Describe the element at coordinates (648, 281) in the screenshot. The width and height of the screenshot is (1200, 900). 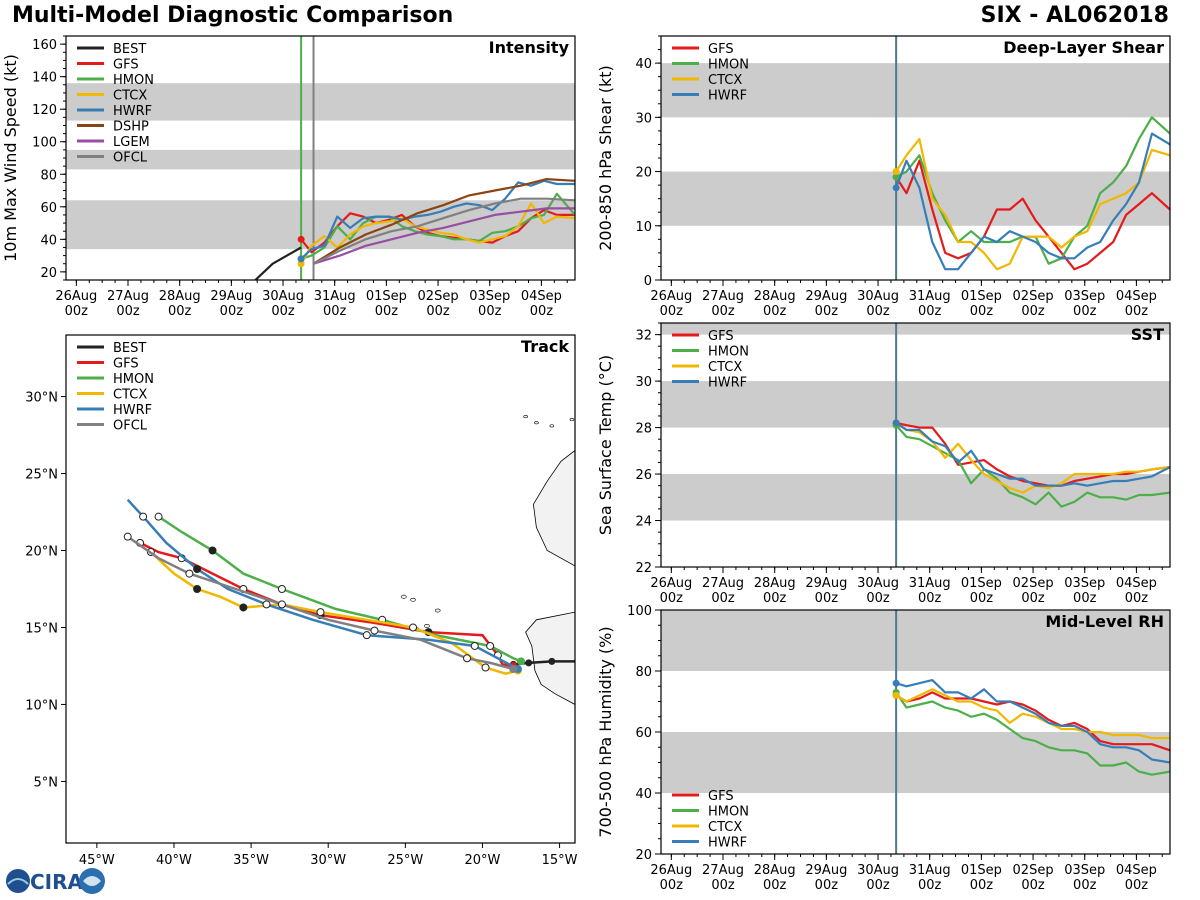
I see `shear-ytick-label: 0` at that location.